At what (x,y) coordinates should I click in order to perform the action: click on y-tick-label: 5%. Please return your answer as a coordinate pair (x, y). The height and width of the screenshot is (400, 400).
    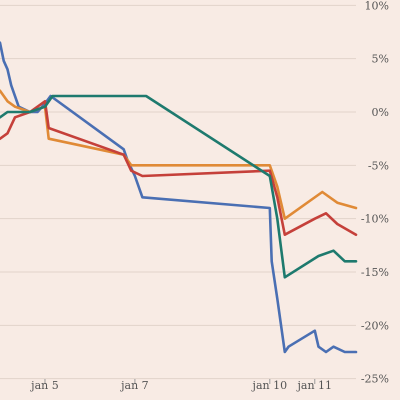
    Looking at the image, I should click on (380, 59).